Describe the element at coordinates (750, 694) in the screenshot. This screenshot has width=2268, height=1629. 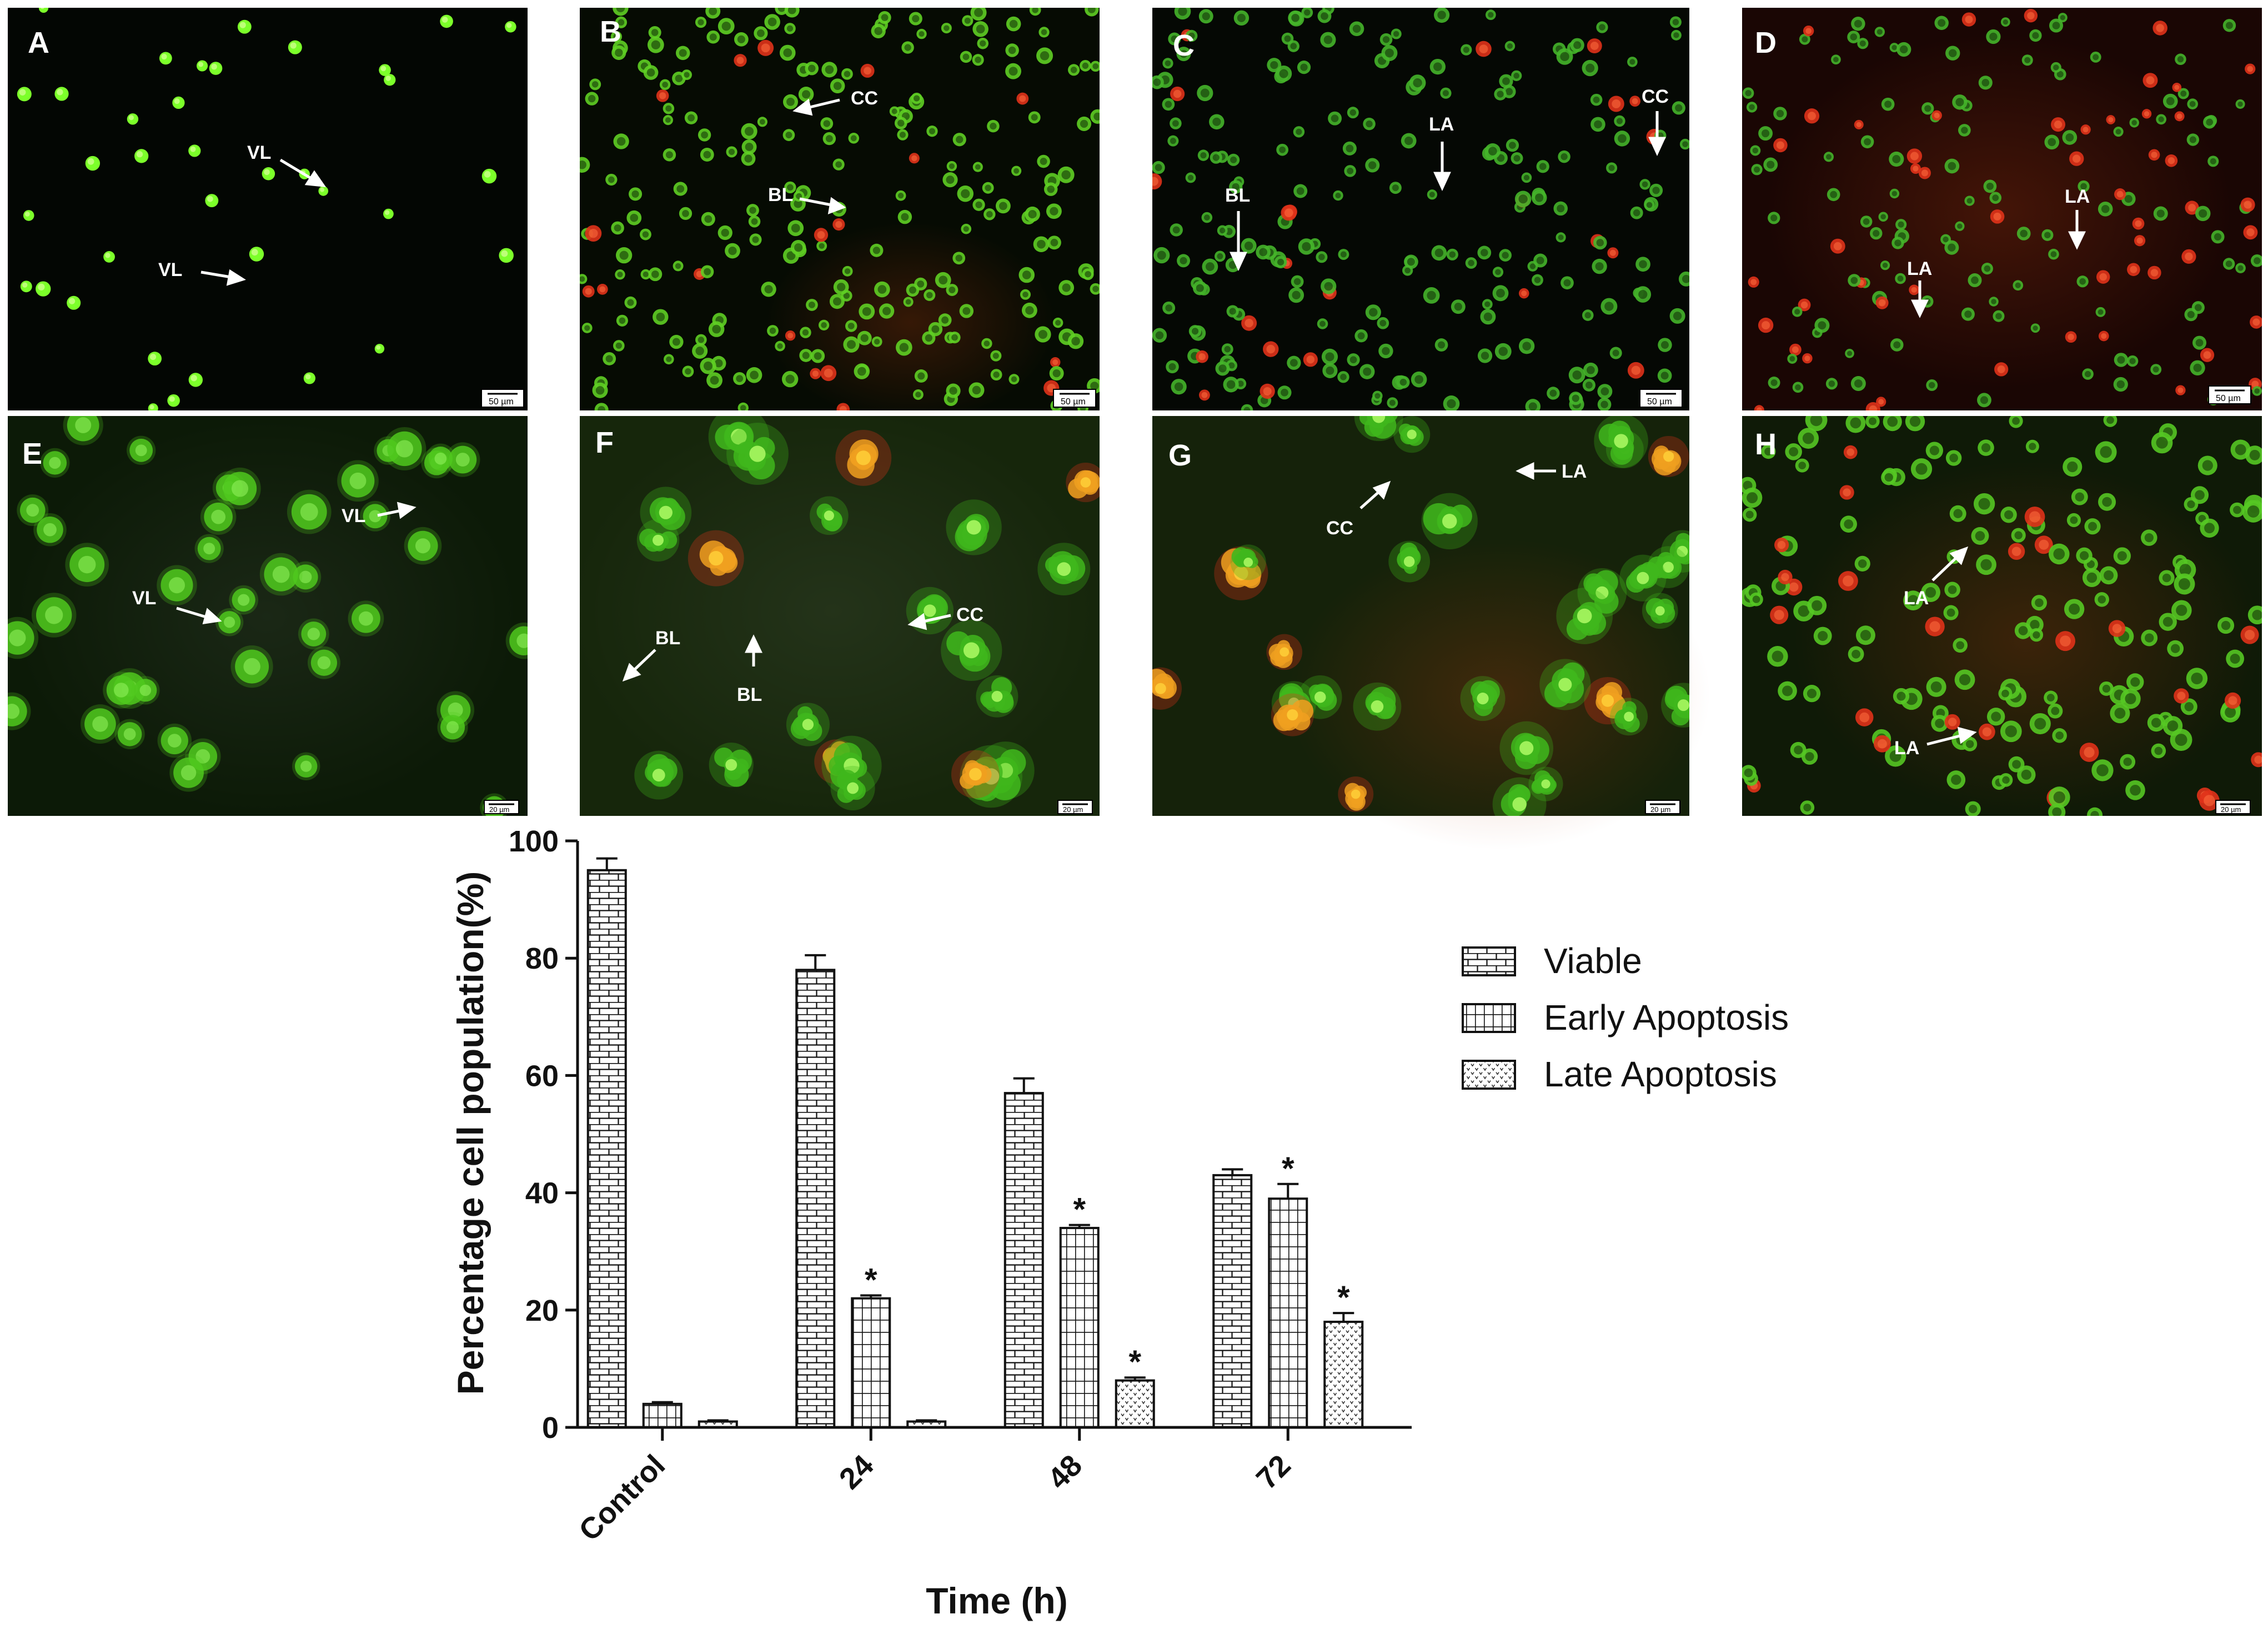
I see `annotation-label: BL` at that location.